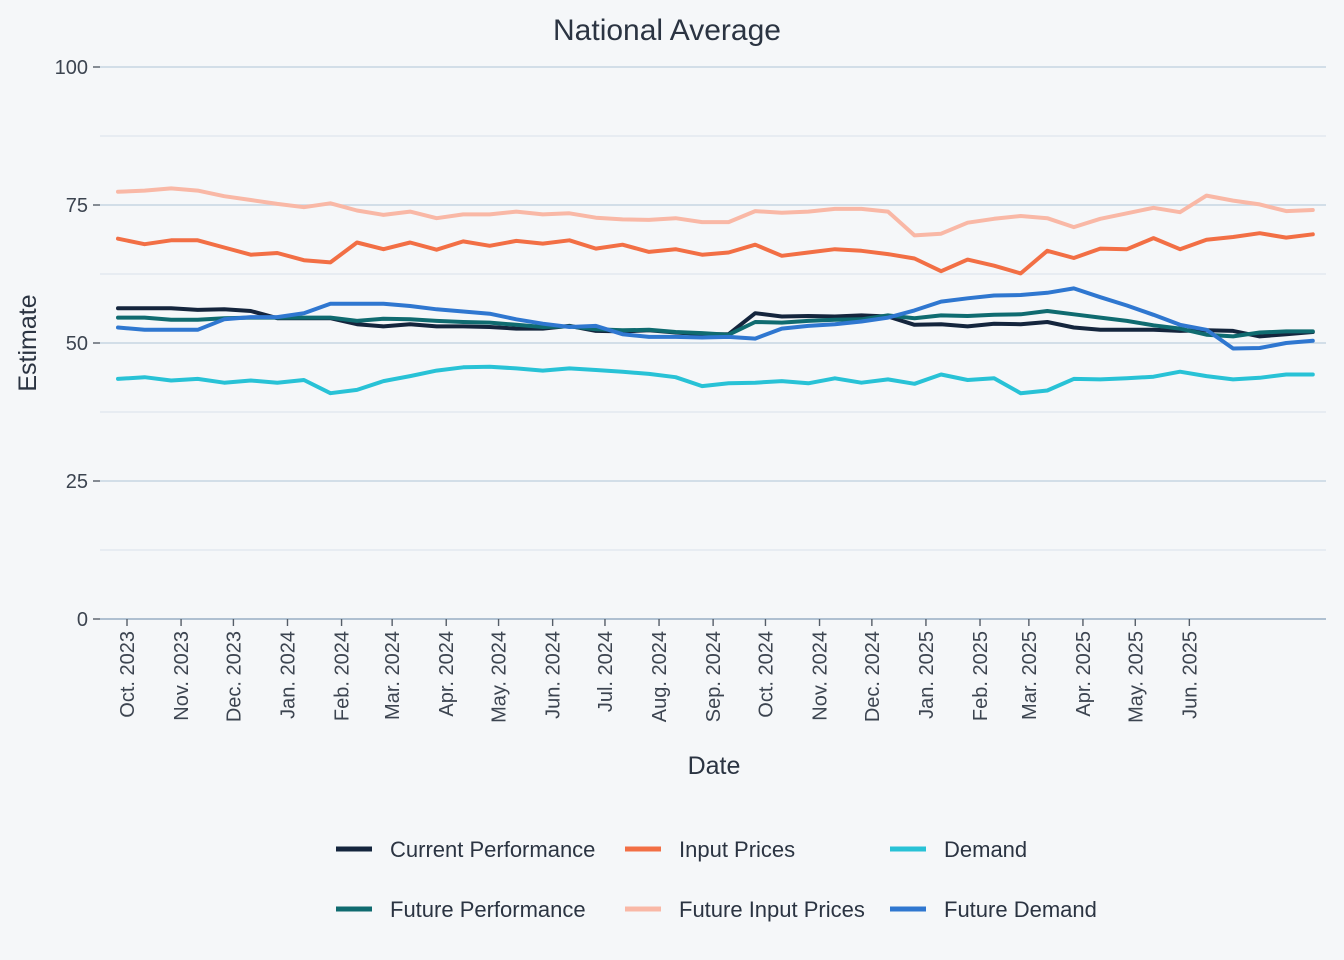 Image resolution: width=1344 pixels, height=960 pixels. Describe the element at coordinates (714, 766) in the screenshot. I see `x-axis-title: Date` at that location.